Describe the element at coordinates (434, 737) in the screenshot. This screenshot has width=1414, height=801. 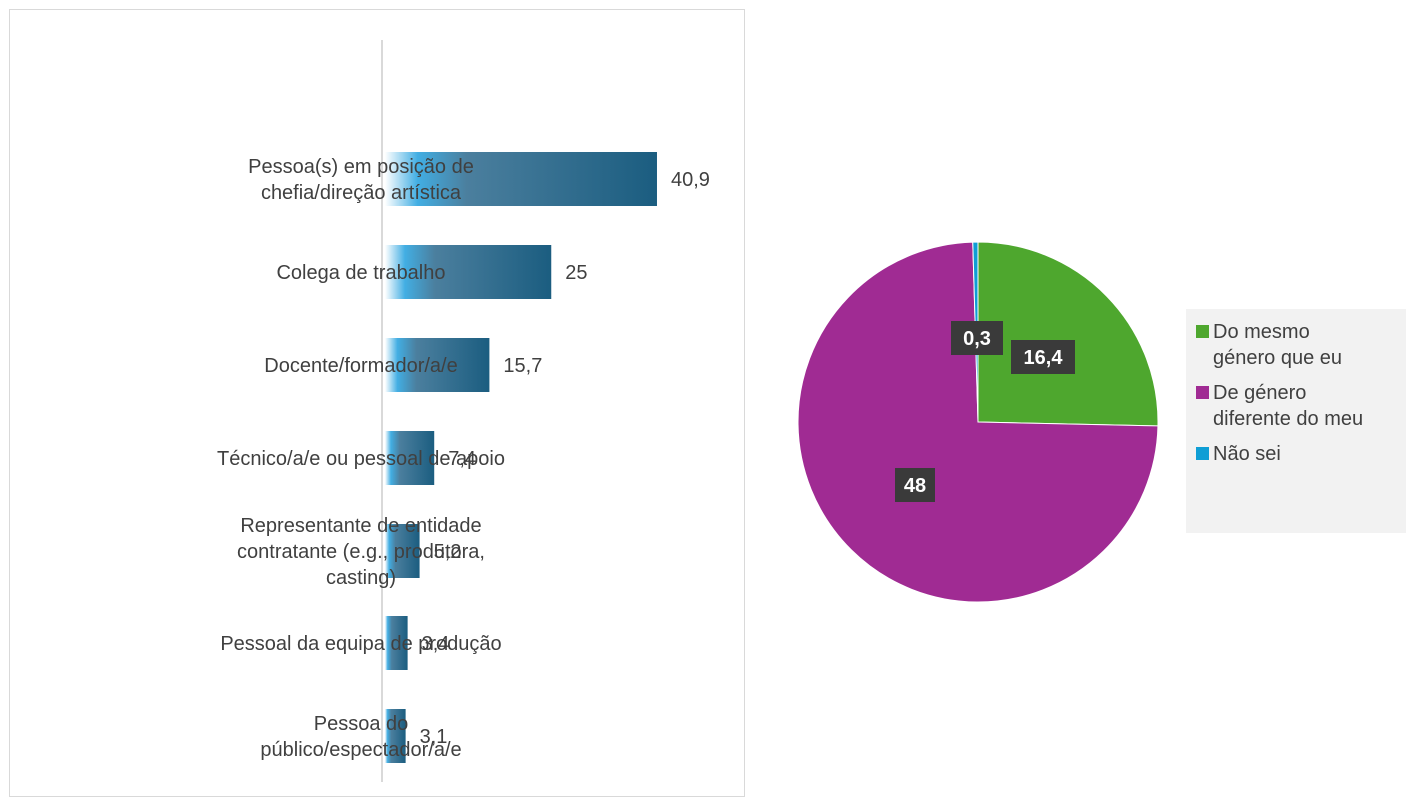
I see `bar-value-label: 3,1` at that location.